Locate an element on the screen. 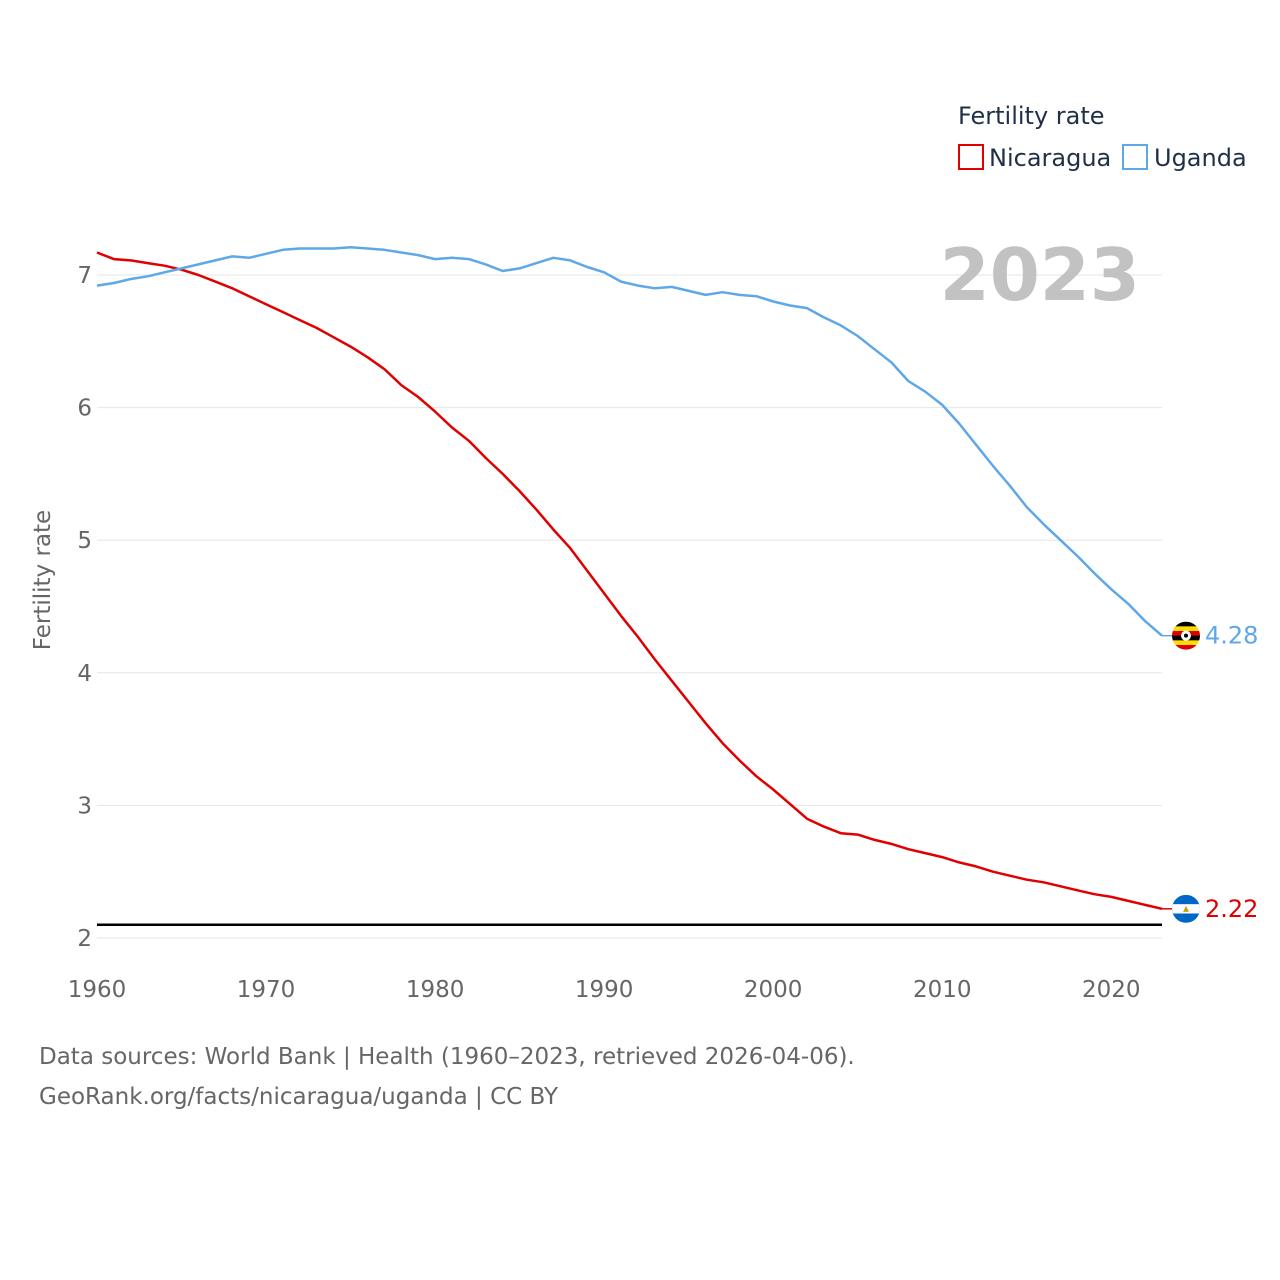 The image size is (1280, 1280). legend-title: Fertility rate is located at coordinates (1031, 116).